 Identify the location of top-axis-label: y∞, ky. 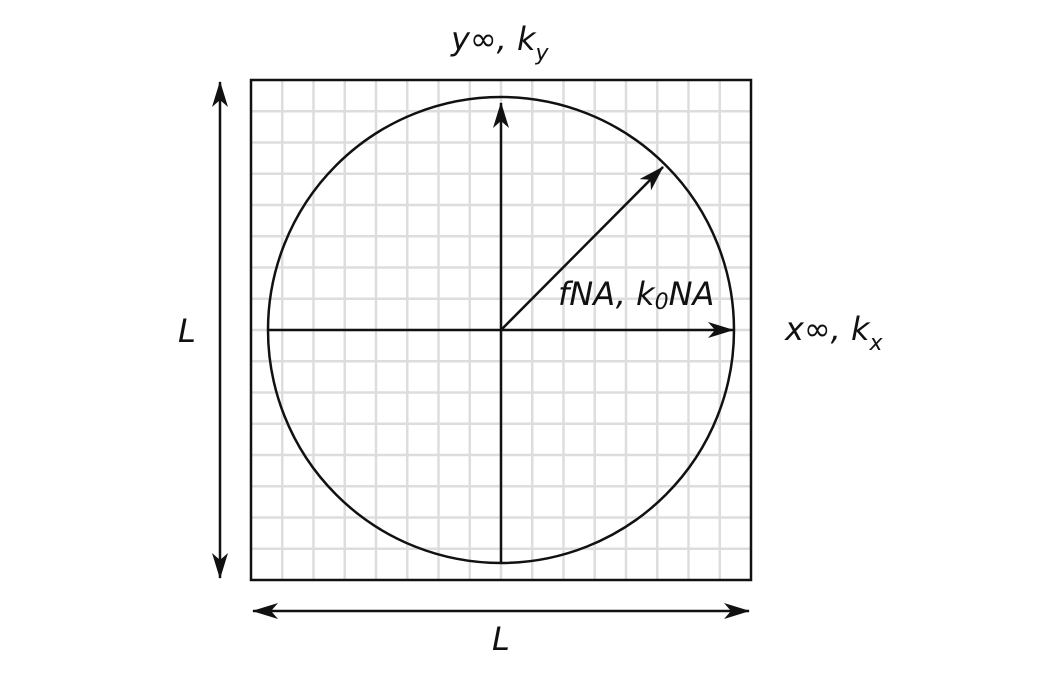
(499, 43).